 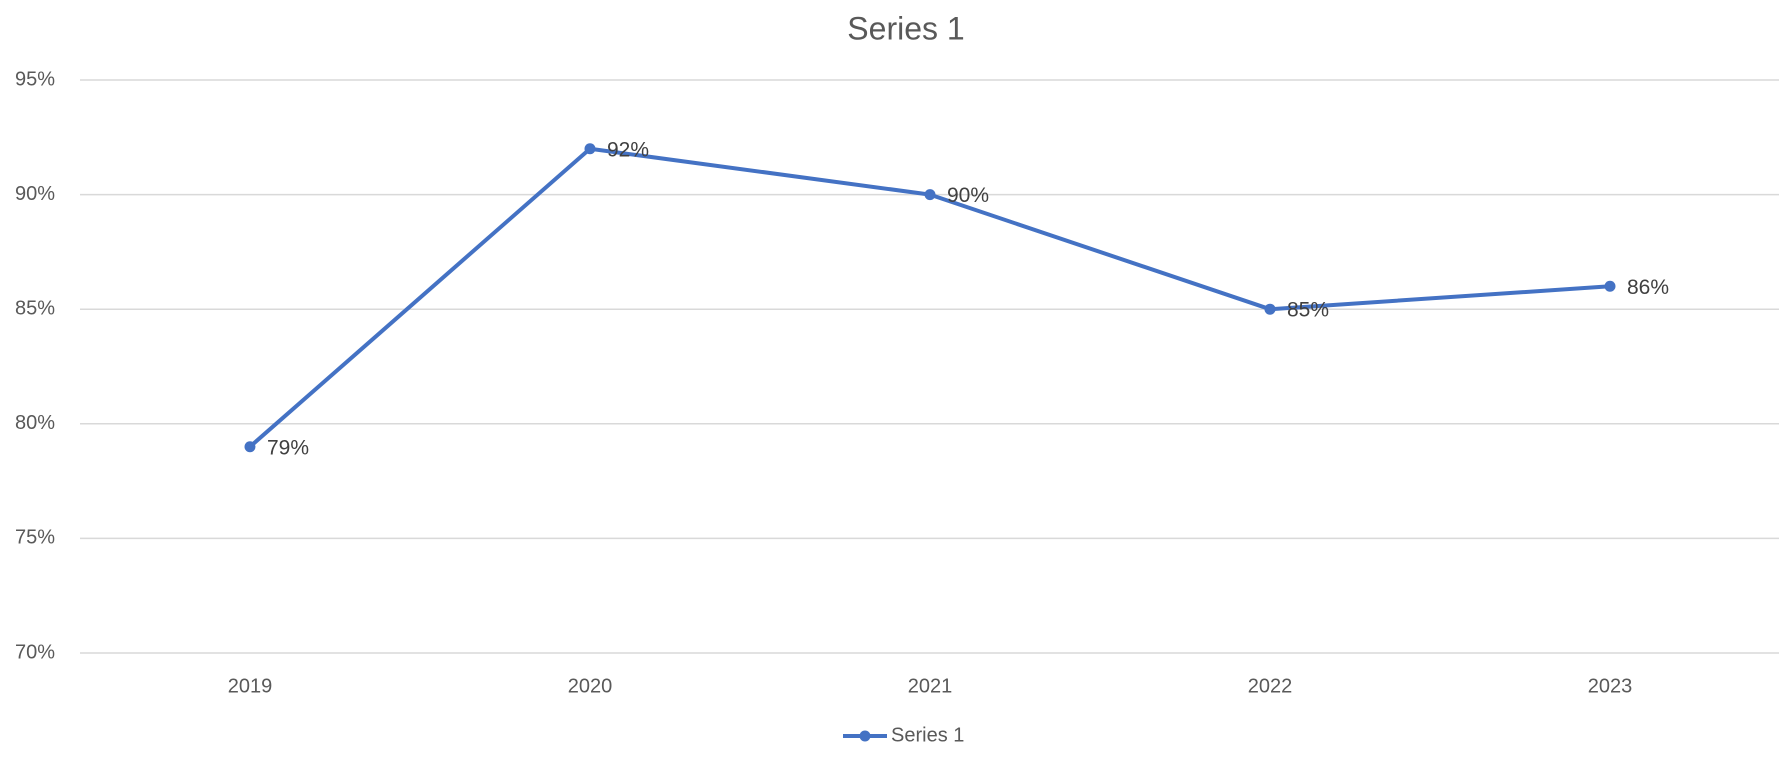 What do you see at coordinates (35, 194) in the screenshot?
I see `y-tick-label: 90%` at bounding box center [35, 194].